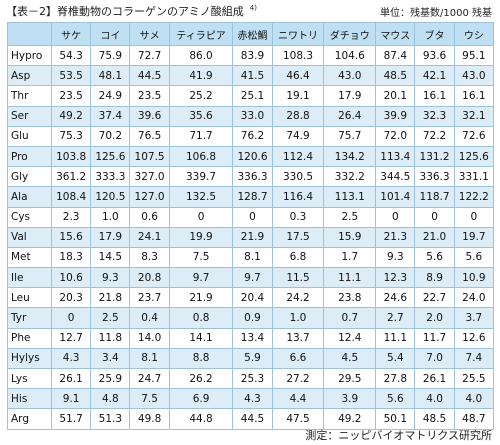  I want to click on column-header: ニワトリ, so click(298, 34).